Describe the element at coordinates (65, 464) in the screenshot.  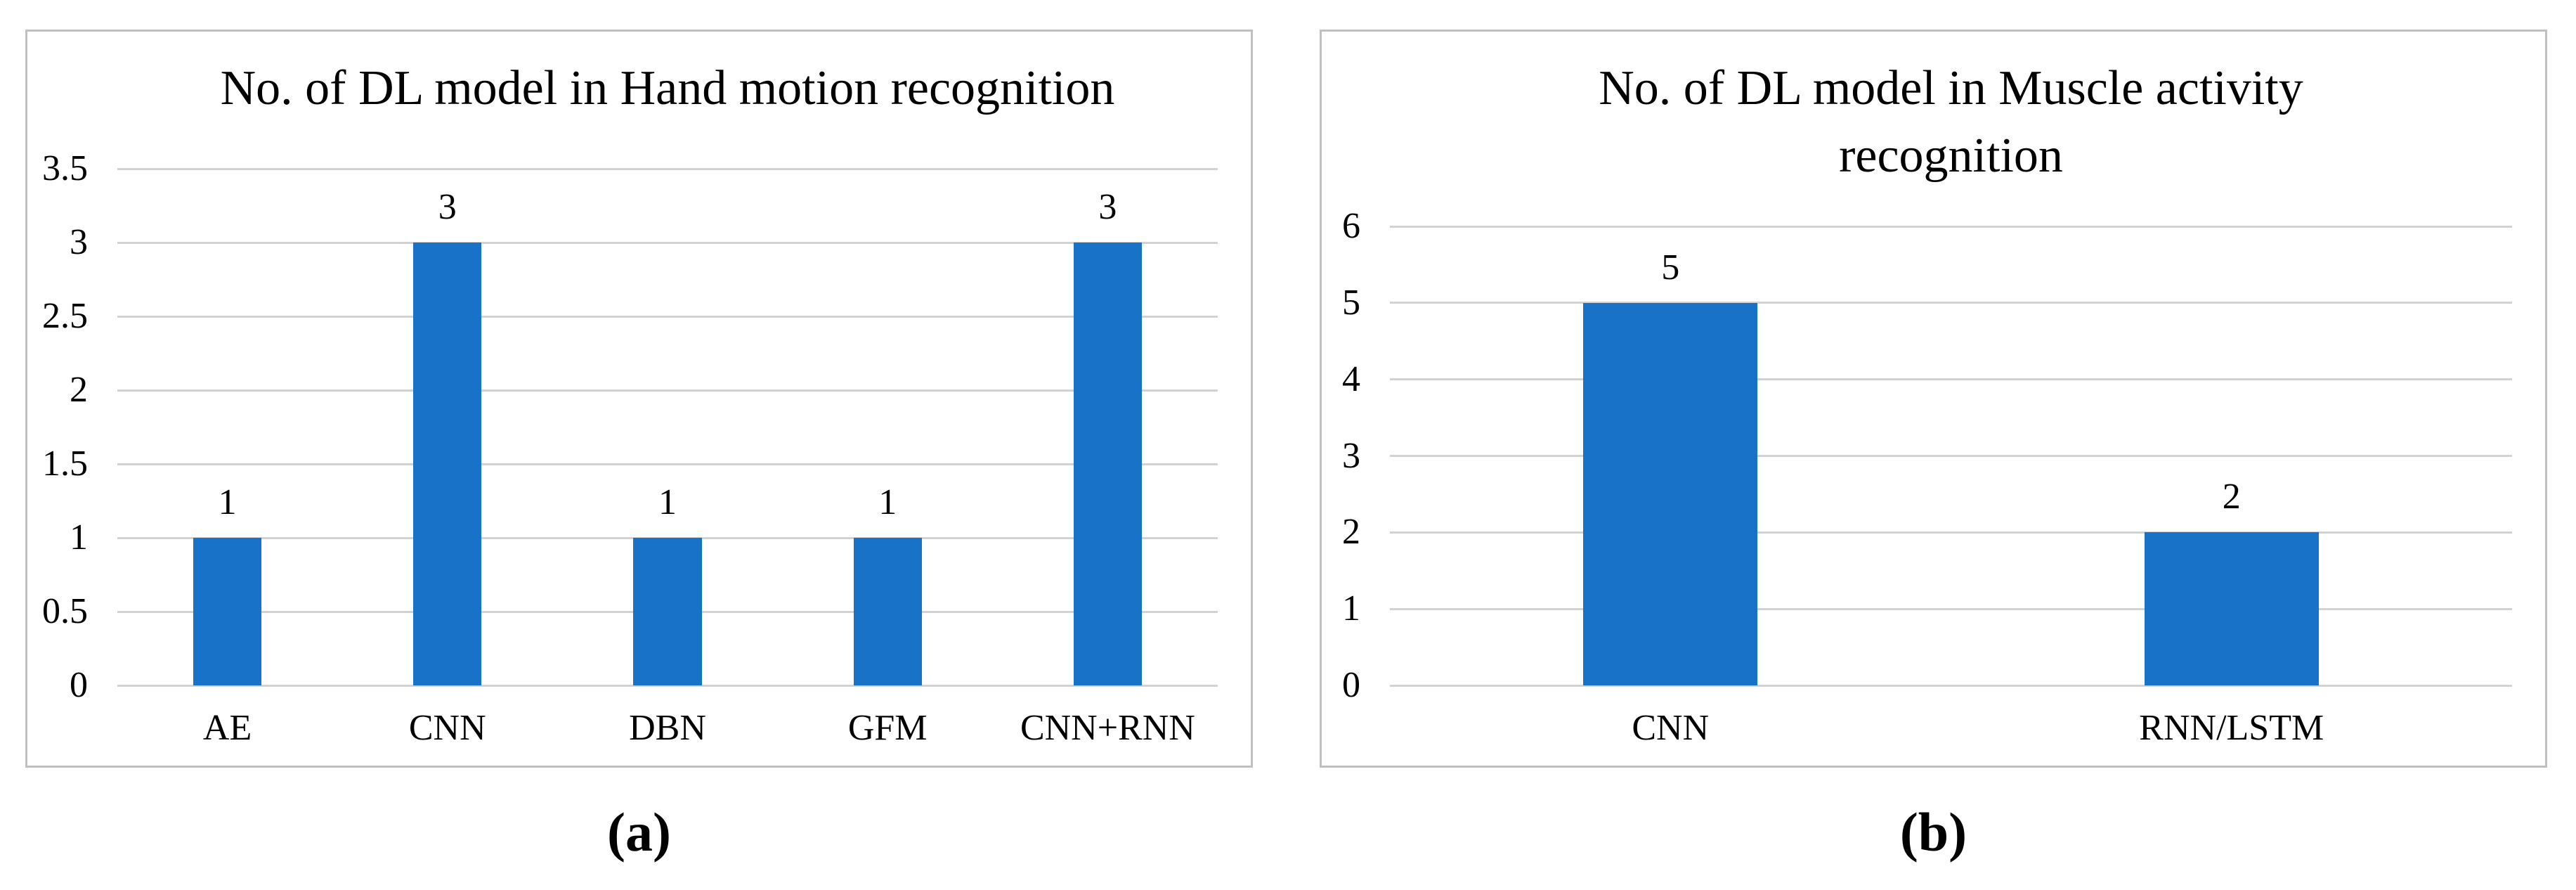
I see `y-axis-tick-label: 1.5` at that location.